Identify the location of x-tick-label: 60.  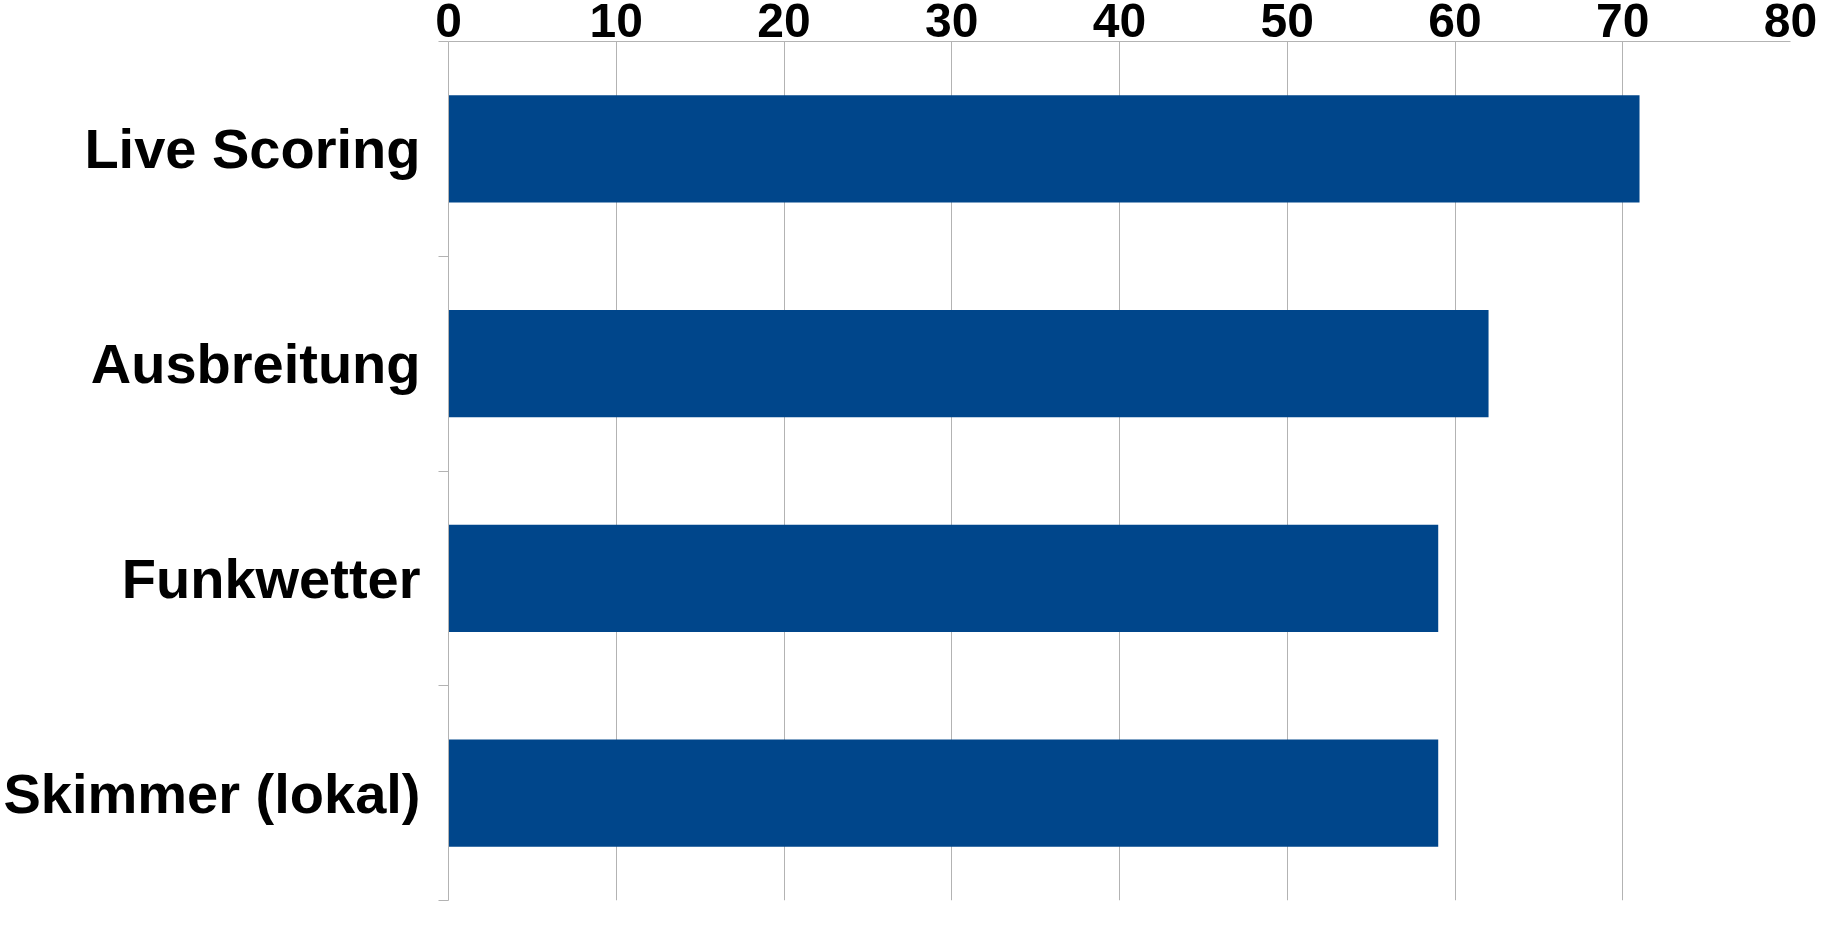
(1455, 23).